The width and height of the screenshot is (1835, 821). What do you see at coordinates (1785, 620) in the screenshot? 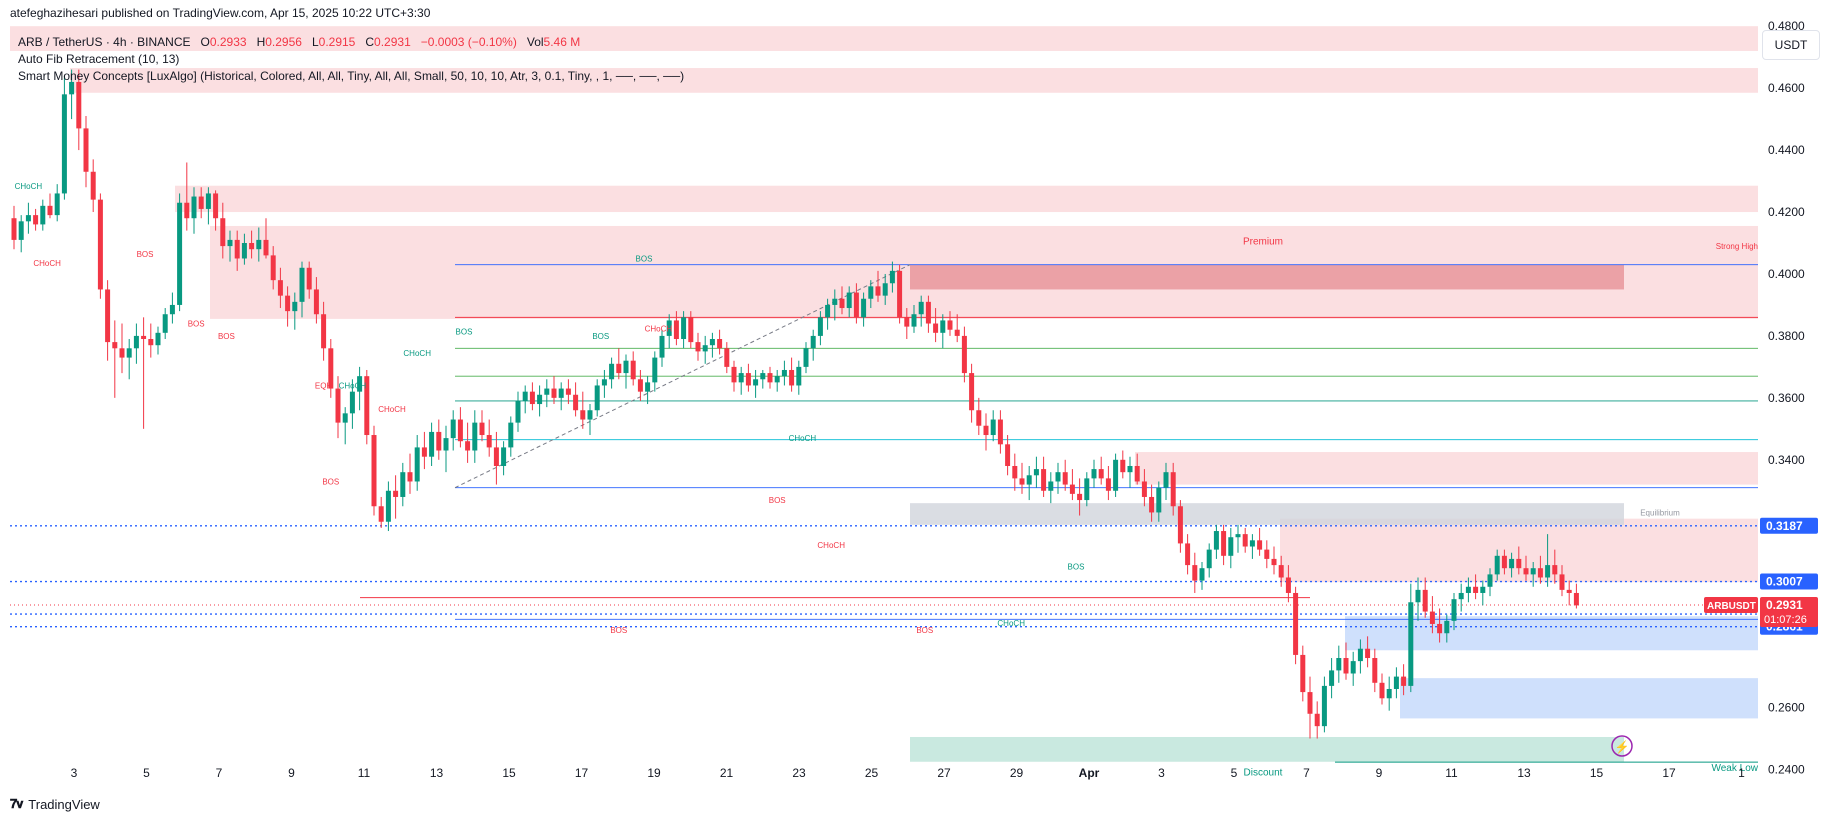
I see `countdown-label: 01:07:26` at bounding box center [1785, 620].